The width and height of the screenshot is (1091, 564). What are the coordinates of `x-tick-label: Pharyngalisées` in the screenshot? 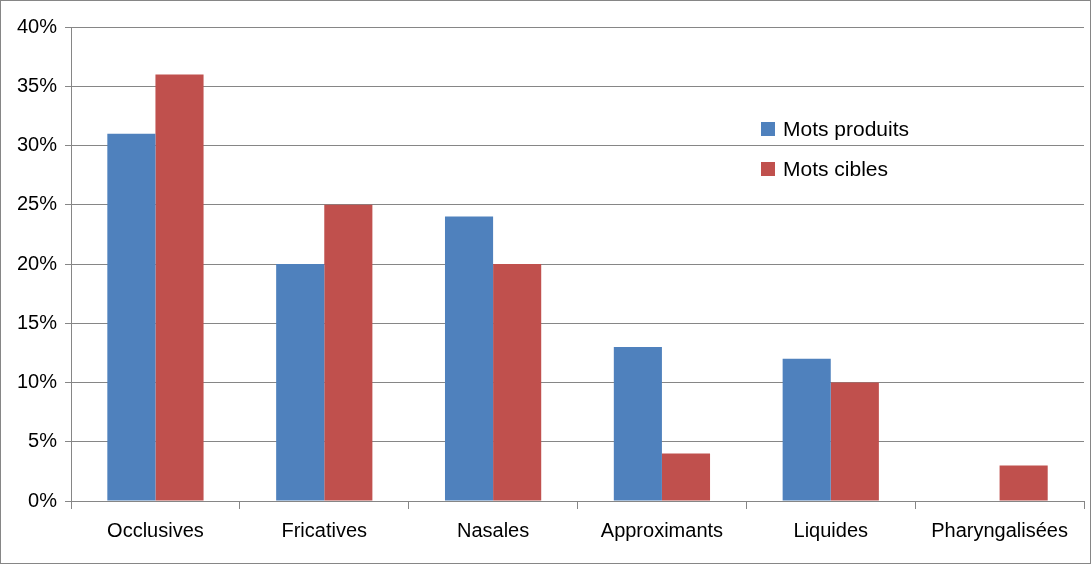 It's located at (999, 529).